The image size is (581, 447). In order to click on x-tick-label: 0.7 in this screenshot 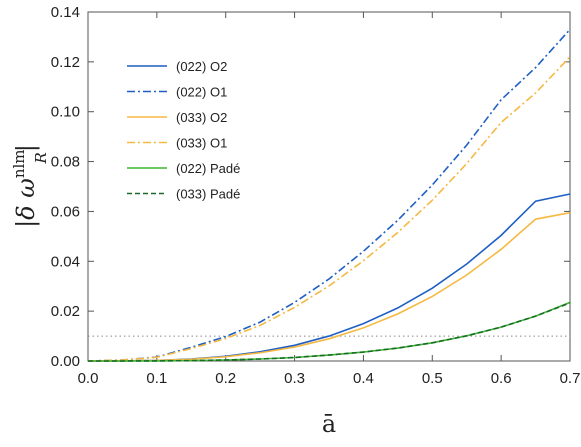, I will do `click(570, 378)`.